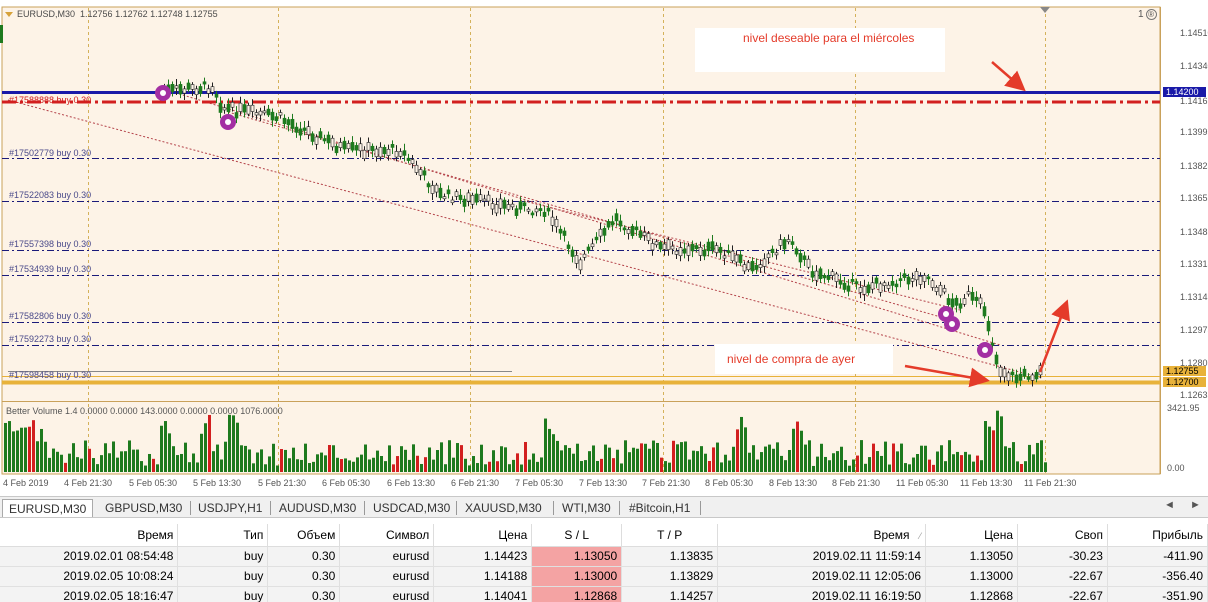 This screenshot has width=1208, height=602. Describe the element at coordinates (89, 535) in the screenshot. I see `col-header-open-time: Время` at that location.